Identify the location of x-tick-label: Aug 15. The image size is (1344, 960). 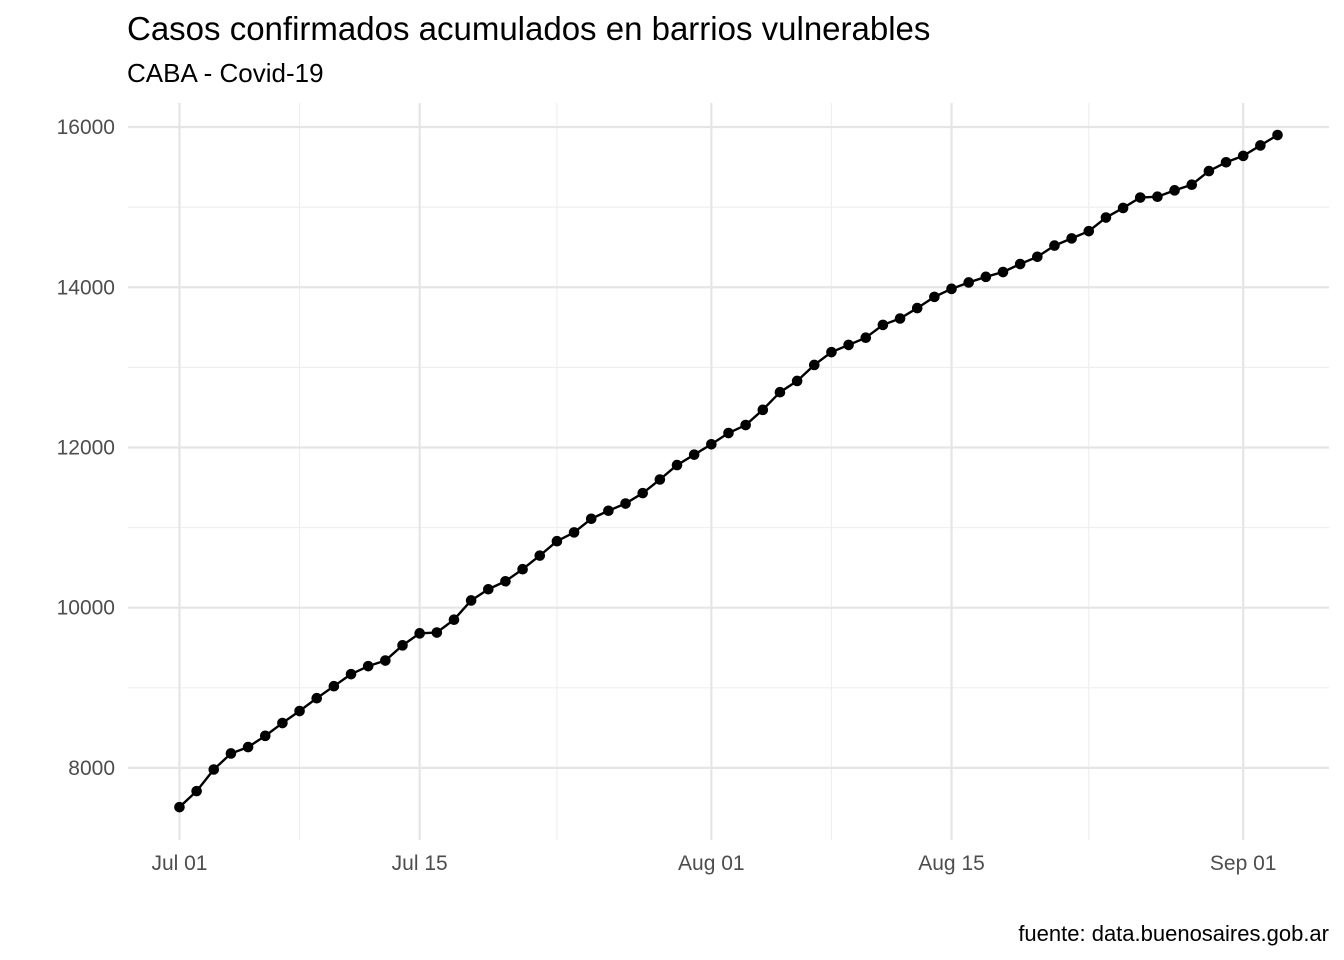
(951, 863).